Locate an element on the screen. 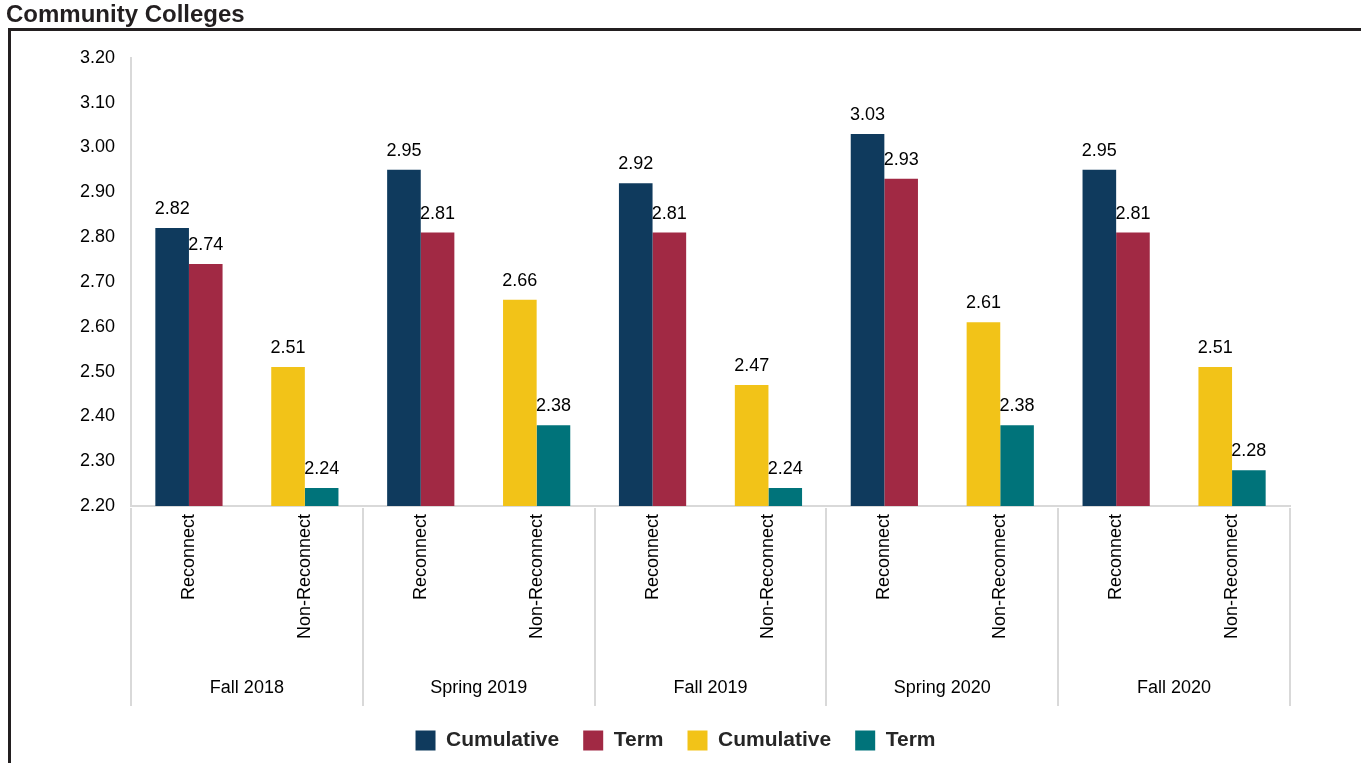 This screenshot has width=1361, height=763. text: Fall 2018 is located at coordinates (246, 686).